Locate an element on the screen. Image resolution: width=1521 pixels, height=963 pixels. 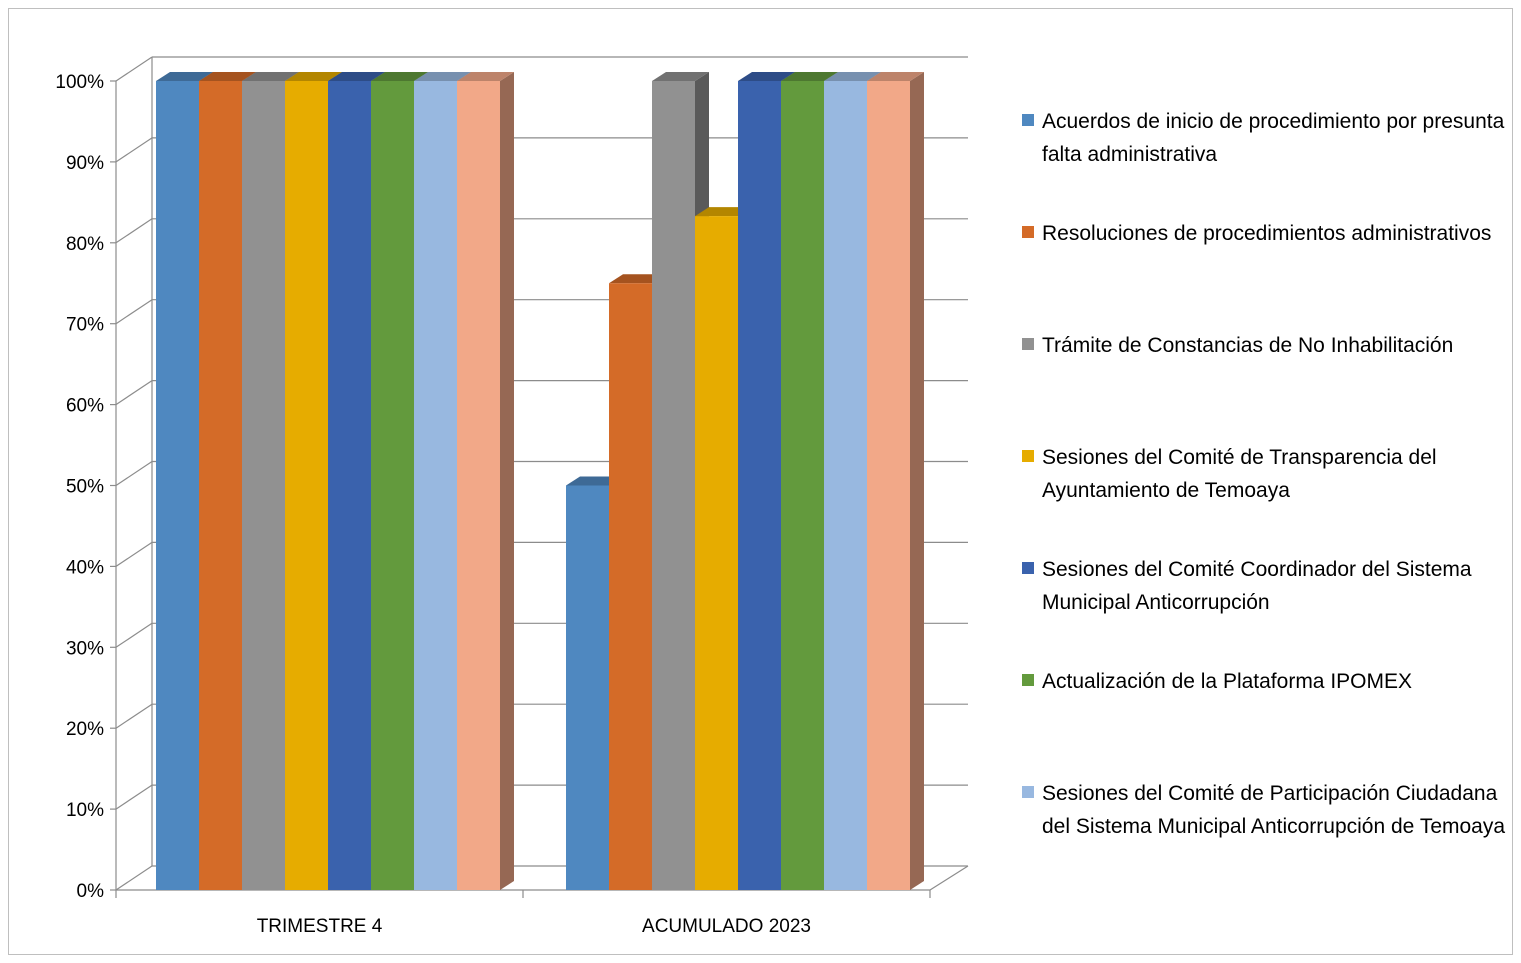
y-tick-label: 10% is located at coordinates (85, 810).